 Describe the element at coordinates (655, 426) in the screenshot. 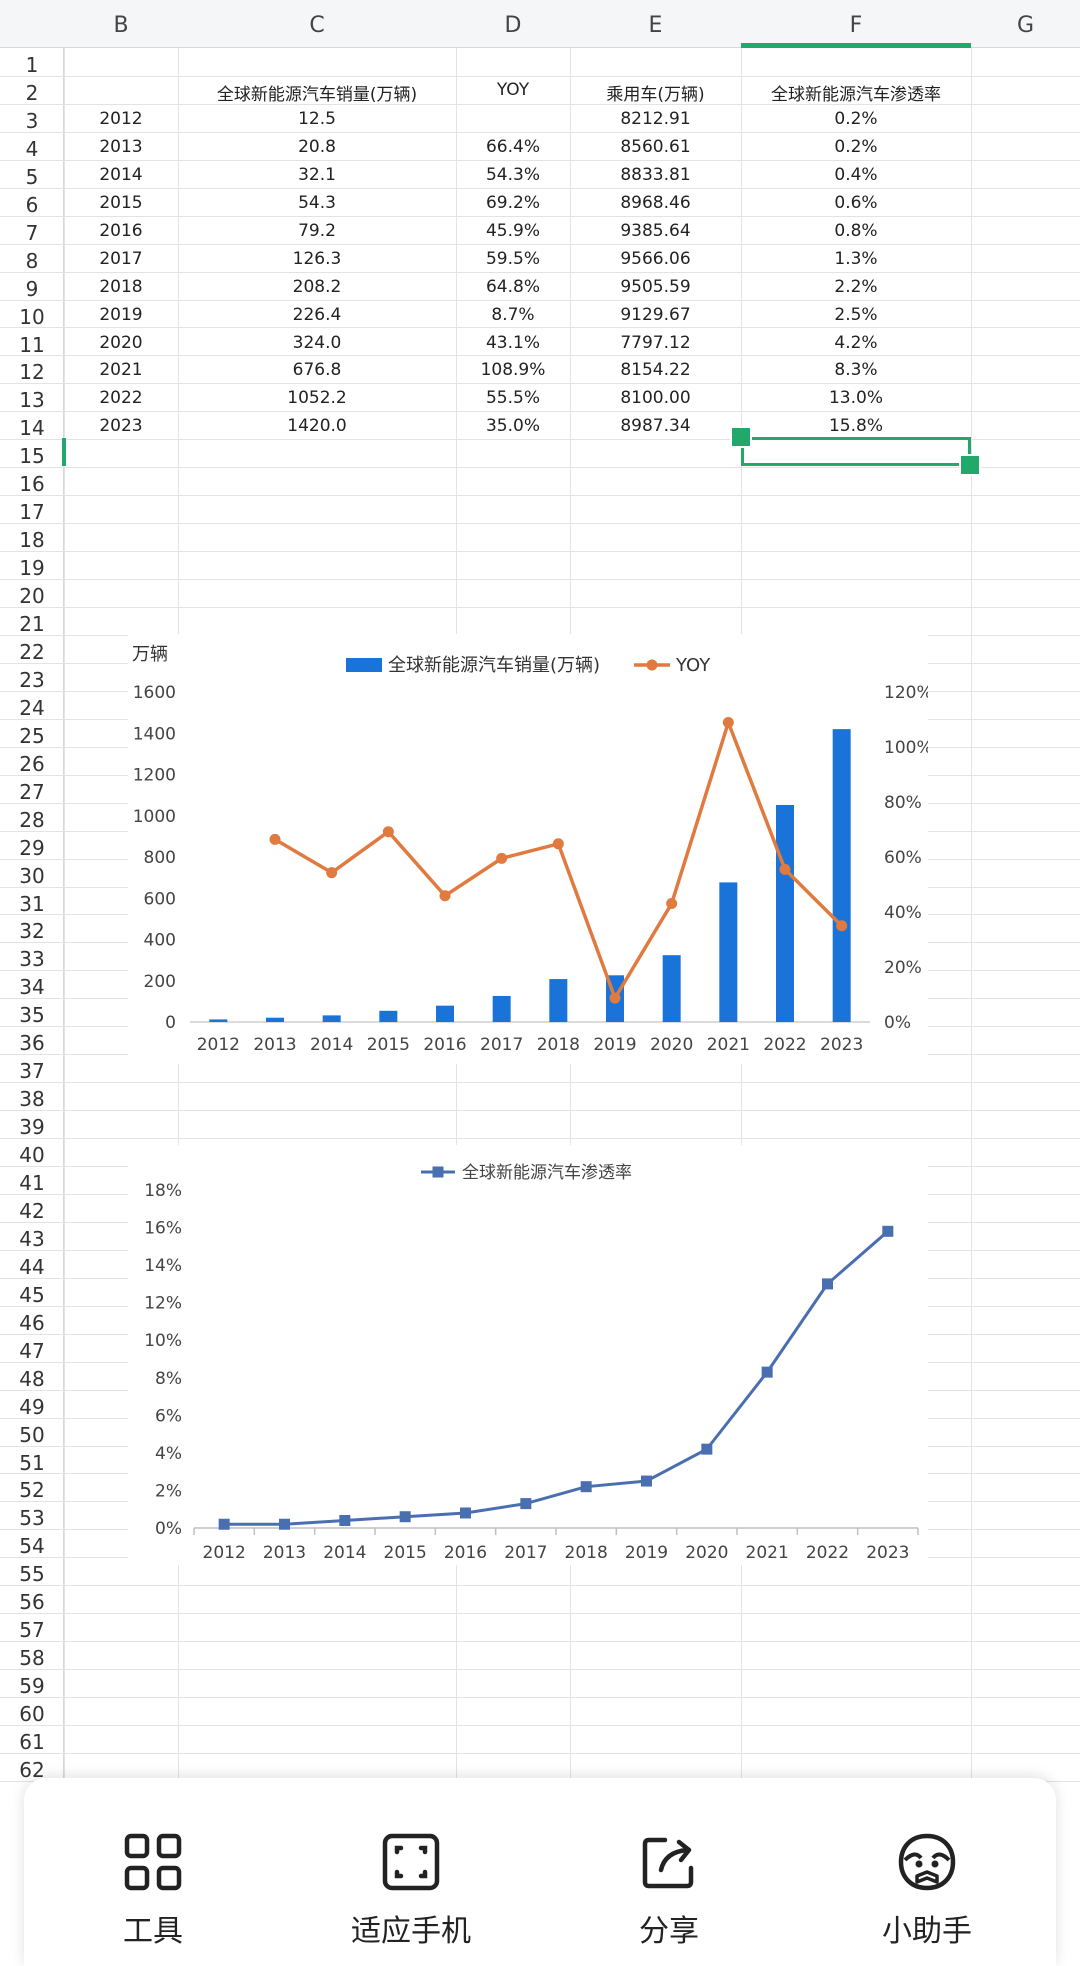

I see `table-cell: 8987.34` at that location.